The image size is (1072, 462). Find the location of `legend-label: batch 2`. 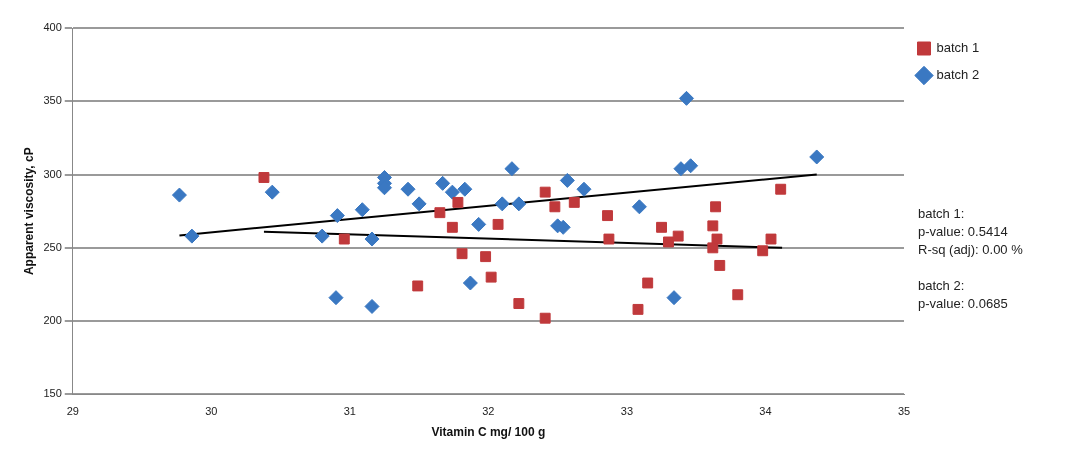

legend-label: batch 2 is located at coordinates (958, 75).